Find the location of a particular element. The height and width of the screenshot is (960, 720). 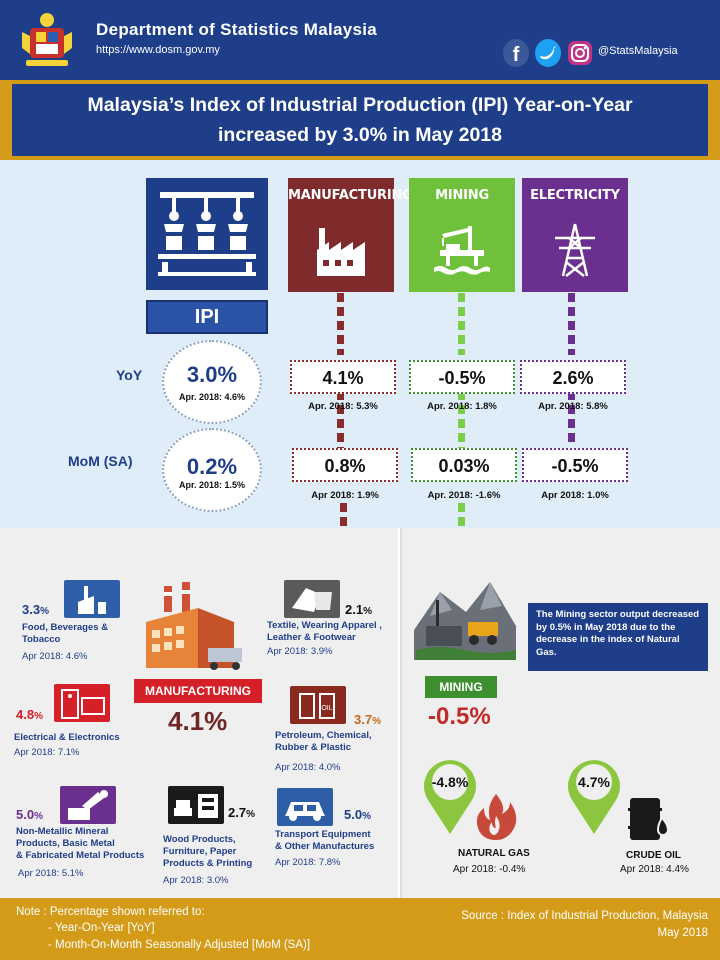

ipi-yoy-value: 3.0% is located at coordinates (212, 374).